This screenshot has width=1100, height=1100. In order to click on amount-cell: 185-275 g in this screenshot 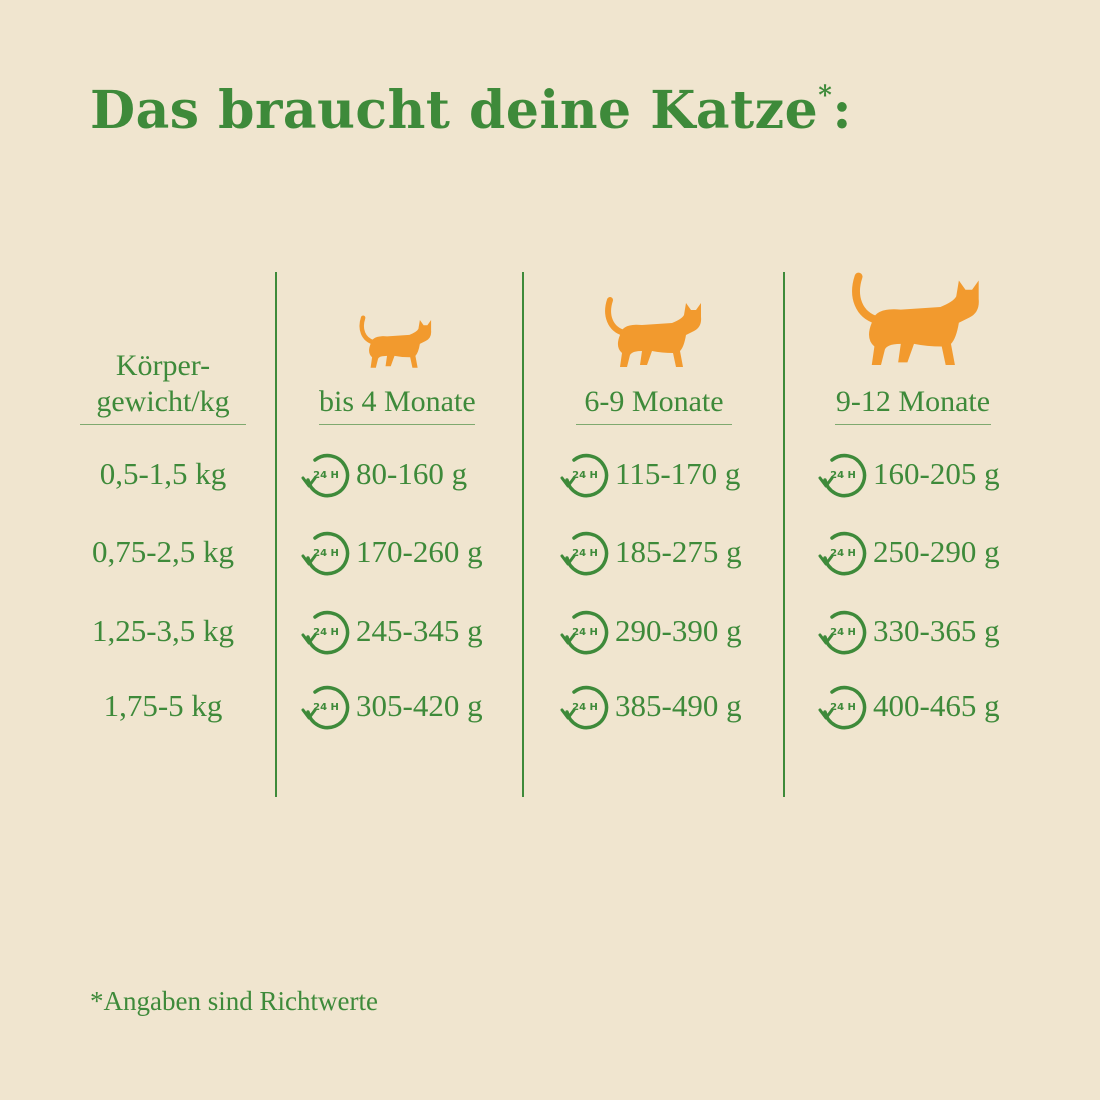, I will do `click(678, 551)`.